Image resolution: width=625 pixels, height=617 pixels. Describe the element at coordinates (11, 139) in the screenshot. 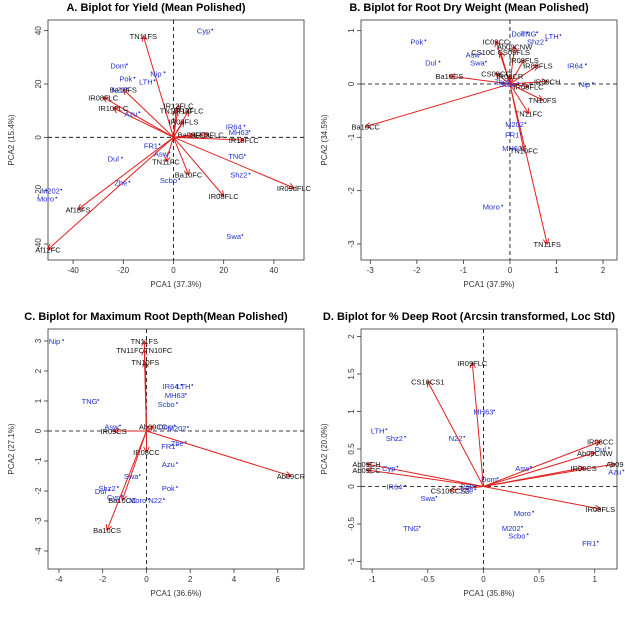

I see `y-axis-label: PCA2 (15.4%)` at that location.